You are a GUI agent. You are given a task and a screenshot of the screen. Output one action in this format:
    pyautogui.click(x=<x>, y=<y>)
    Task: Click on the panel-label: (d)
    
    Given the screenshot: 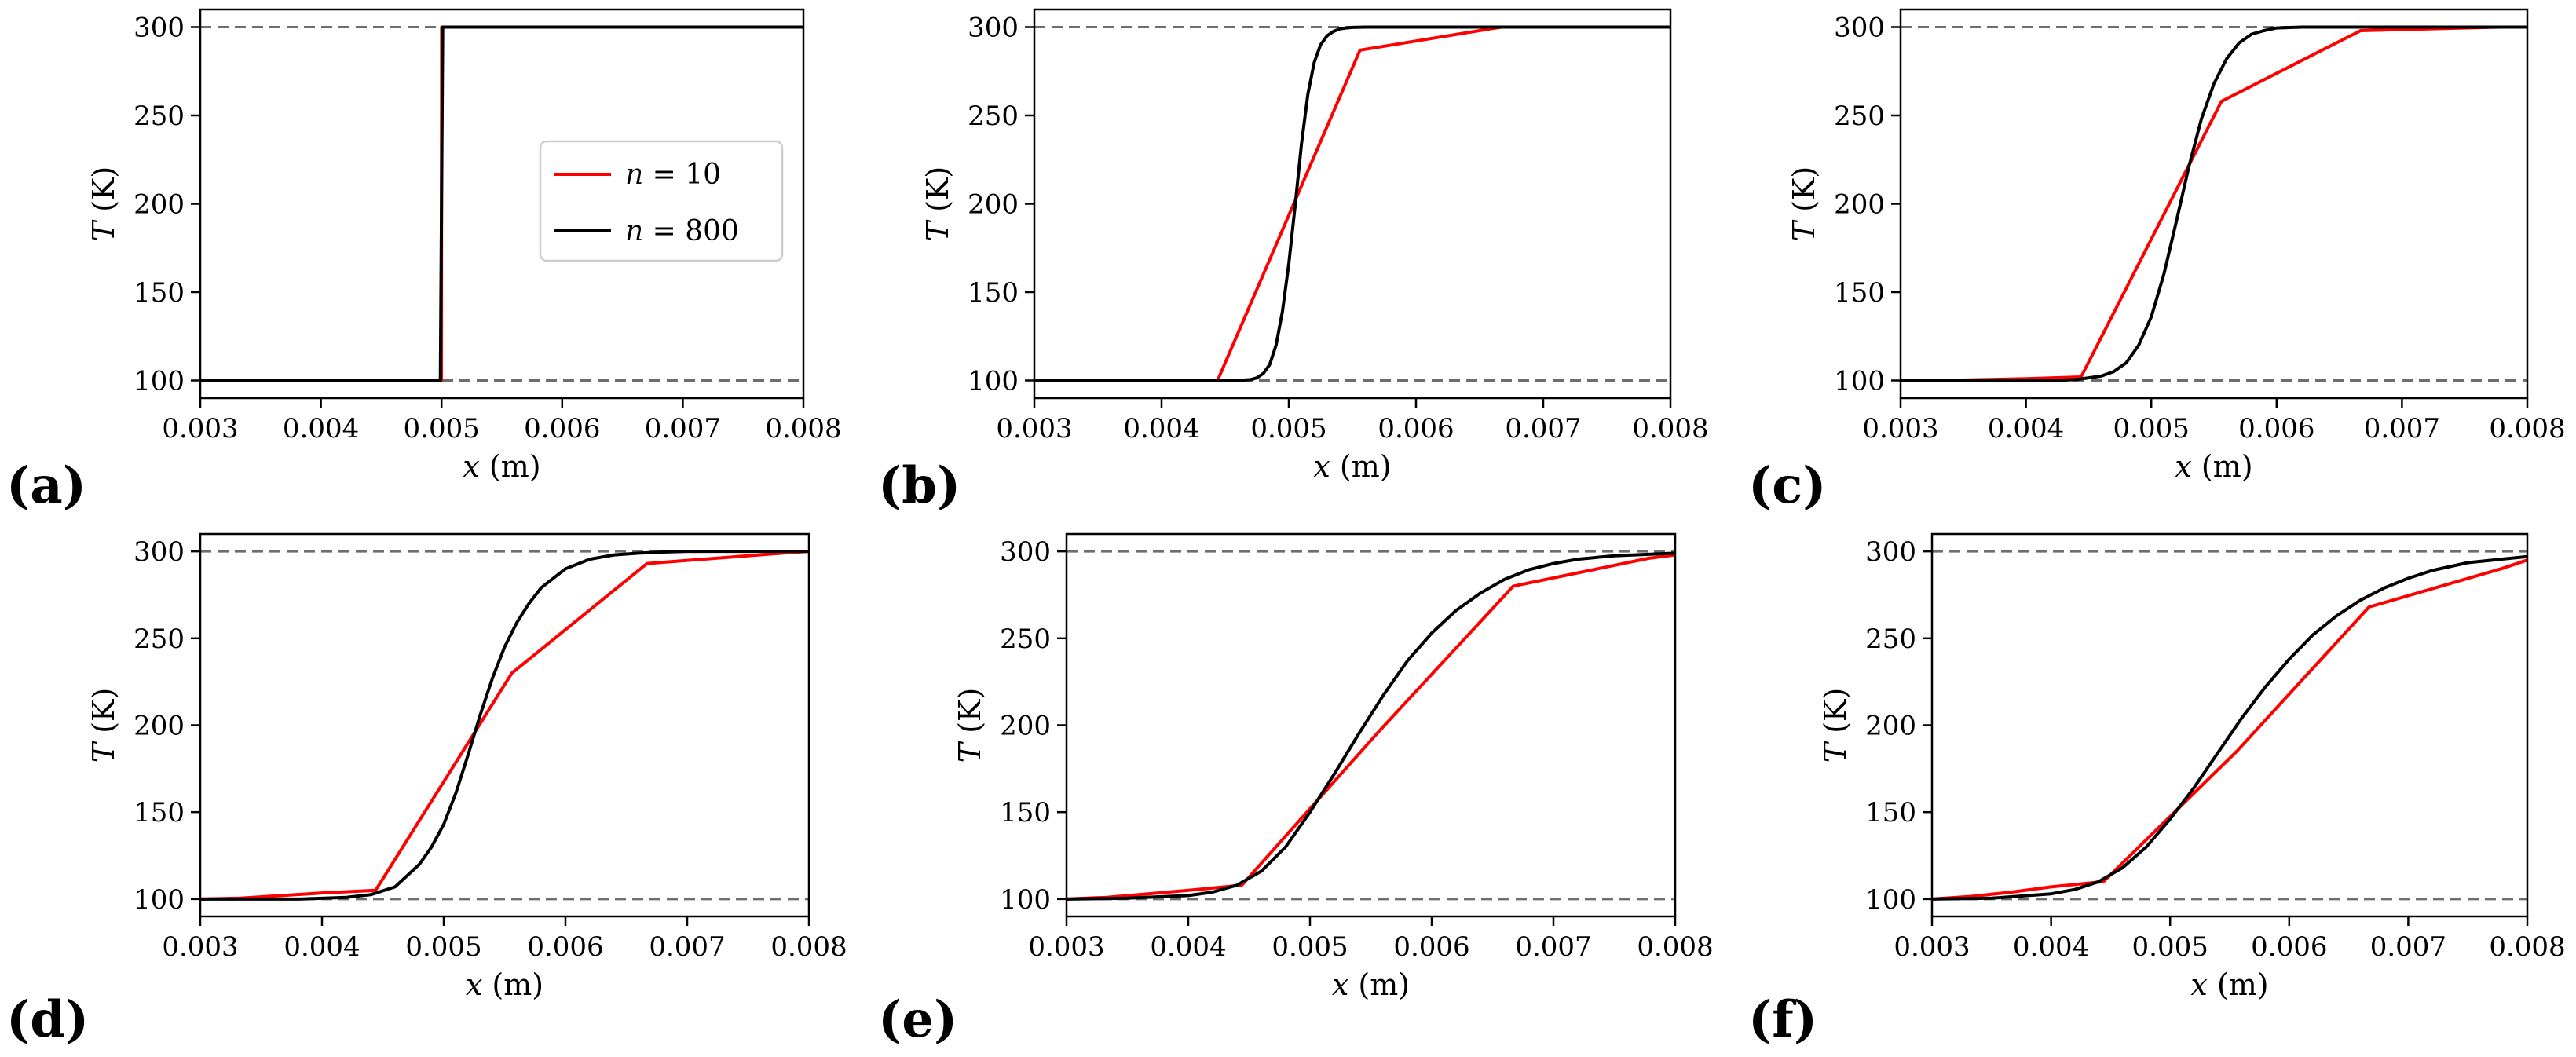 What is the action you would take?
    pyautogui.click(x=47, y=1019)
    